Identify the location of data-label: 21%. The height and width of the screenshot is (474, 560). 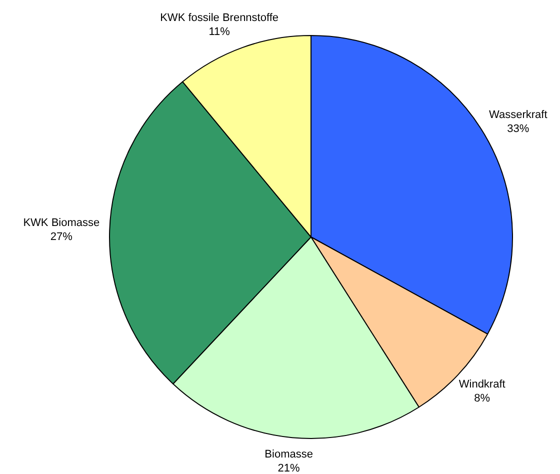
(289, 468).